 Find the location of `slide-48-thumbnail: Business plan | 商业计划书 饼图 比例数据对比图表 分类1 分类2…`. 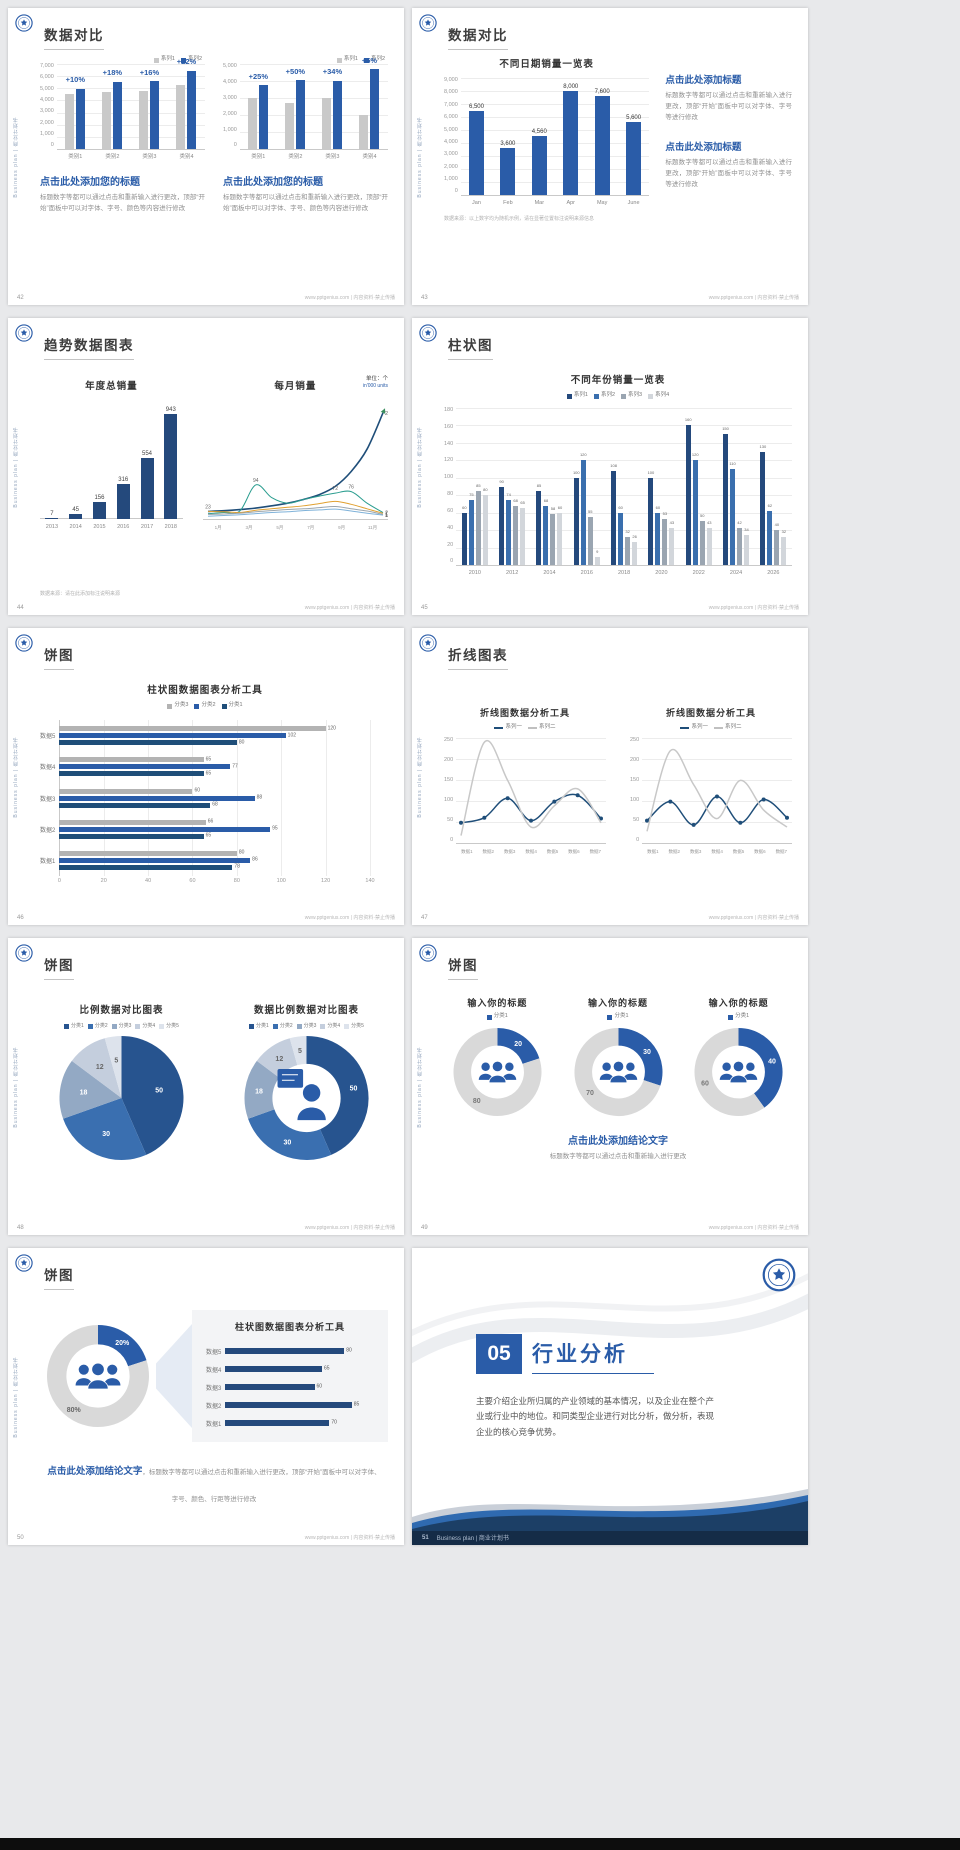

slide-48-thumbnail: Business plan | 商业计划书 饼图 比例数据对比图表 分类1 分类2… is located at coordinates (206, 1086).